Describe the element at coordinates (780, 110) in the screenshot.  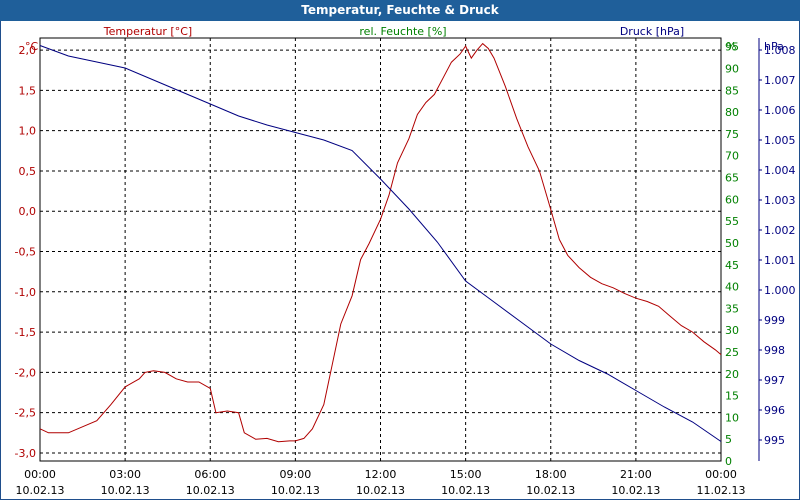
I see `pressure-tick-label: 1.006` at that location.